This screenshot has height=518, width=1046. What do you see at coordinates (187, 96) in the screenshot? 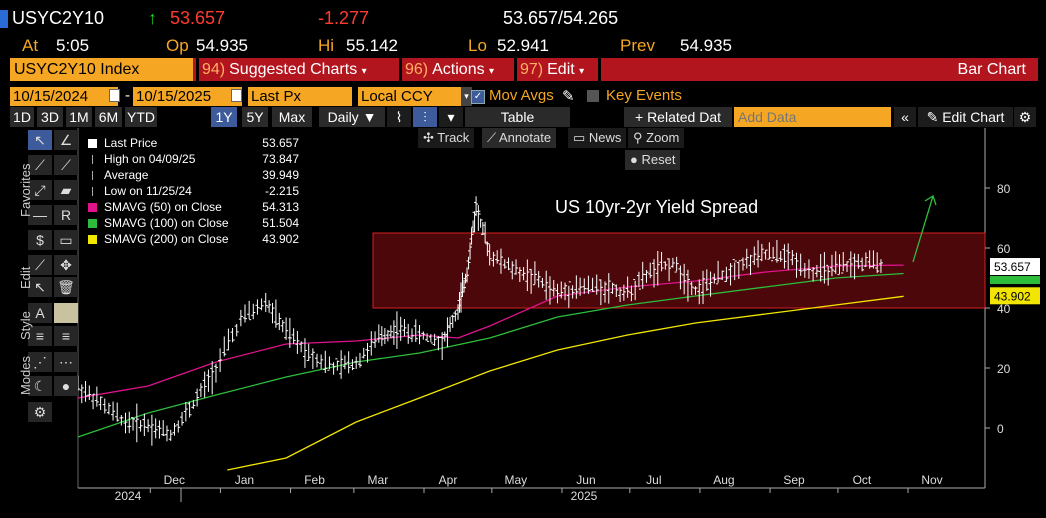
I see `end-date-input: 10/15/2025` at bounding box center [187, 96].